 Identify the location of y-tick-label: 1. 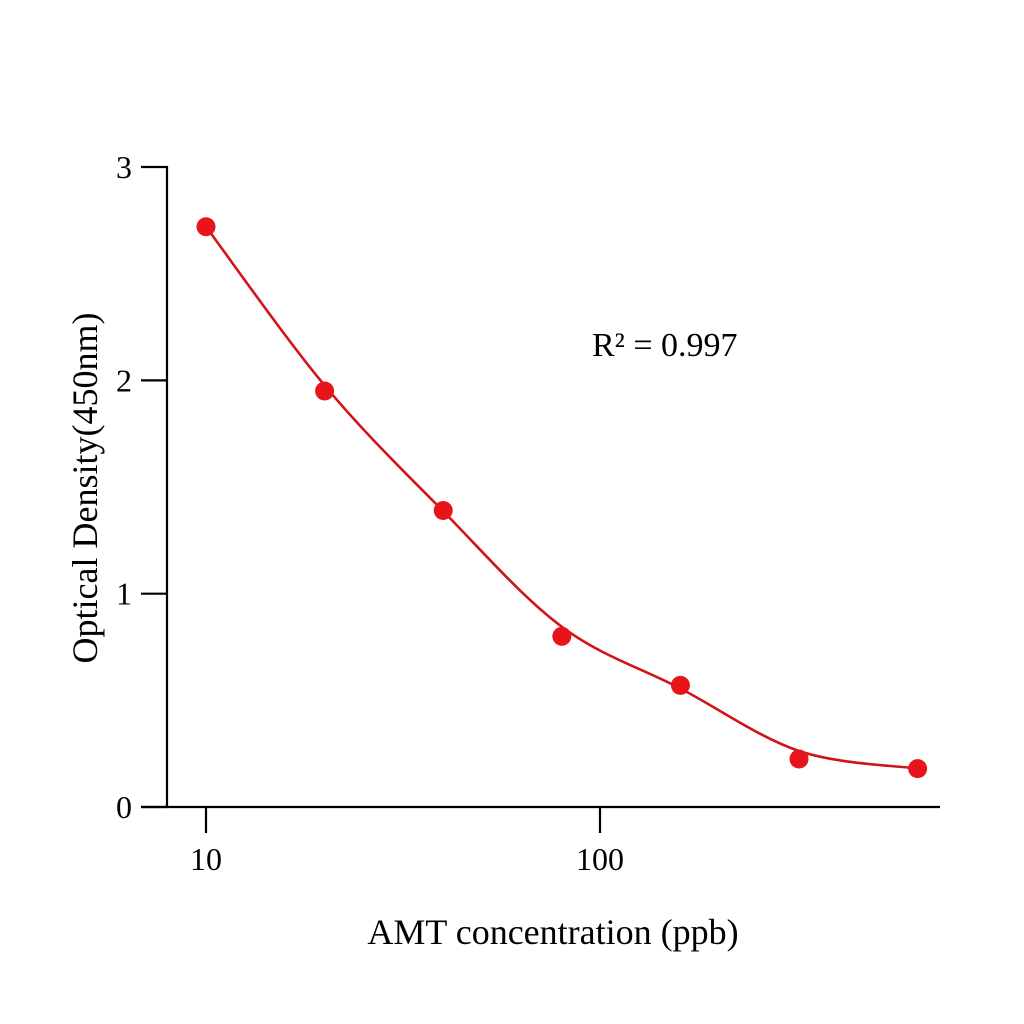
(124, 594).